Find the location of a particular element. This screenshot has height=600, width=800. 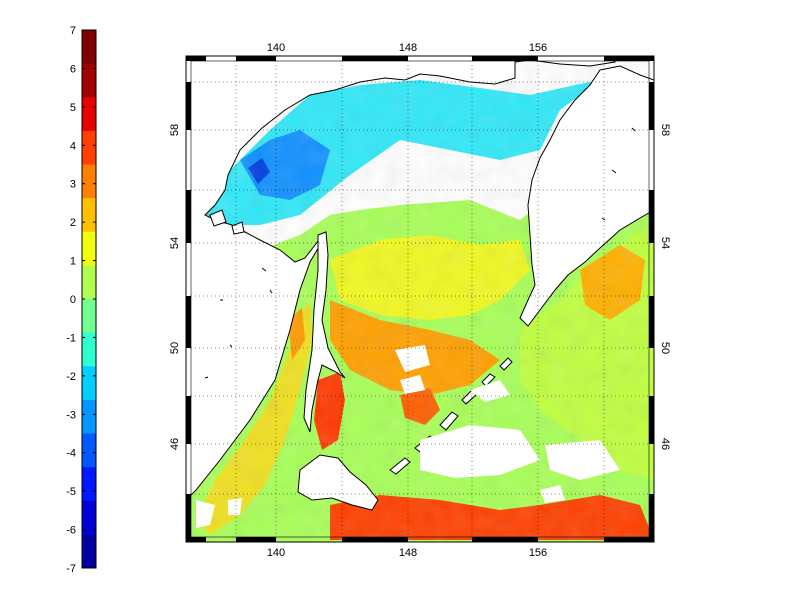

colorbar-label: -3 is located at coordinates (71, 415).